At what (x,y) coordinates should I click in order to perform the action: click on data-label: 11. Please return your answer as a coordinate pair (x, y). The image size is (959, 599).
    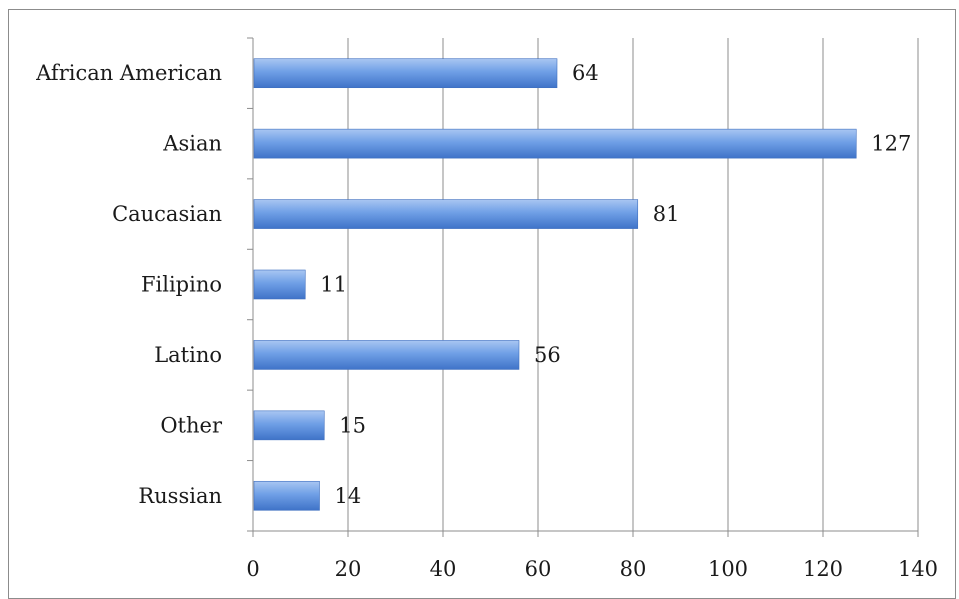
    Looking at the image, I should click on (333, 285).